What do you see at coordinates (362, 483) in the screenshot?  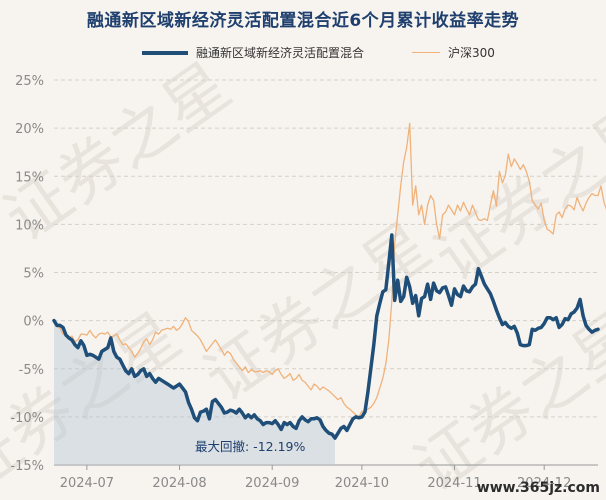 I see `x-tick-label: 2024-10` at bounding box center [362, 483].